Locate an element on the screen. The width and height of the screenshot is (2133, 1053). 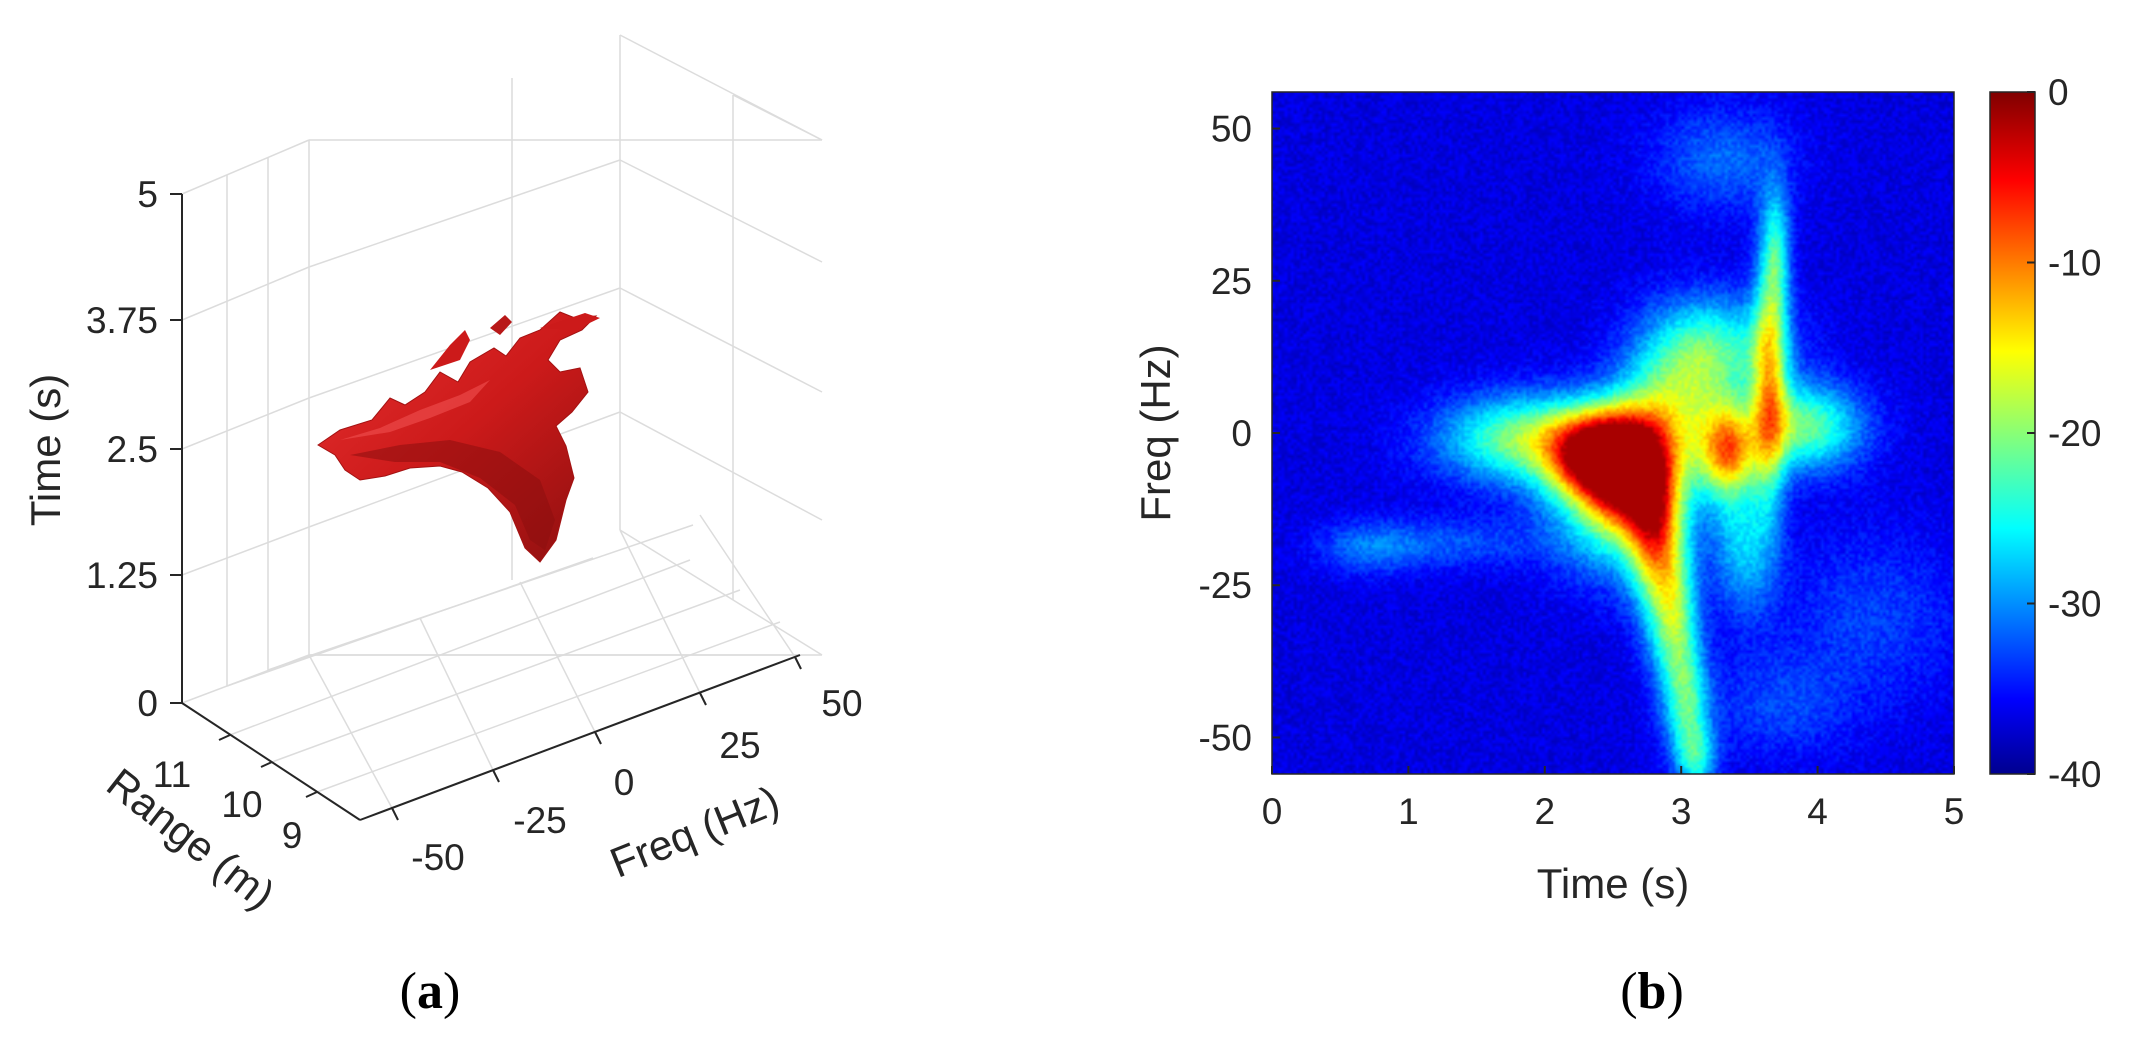
colorbar-tick-label: -40 is located at coordinates (2074, 774).